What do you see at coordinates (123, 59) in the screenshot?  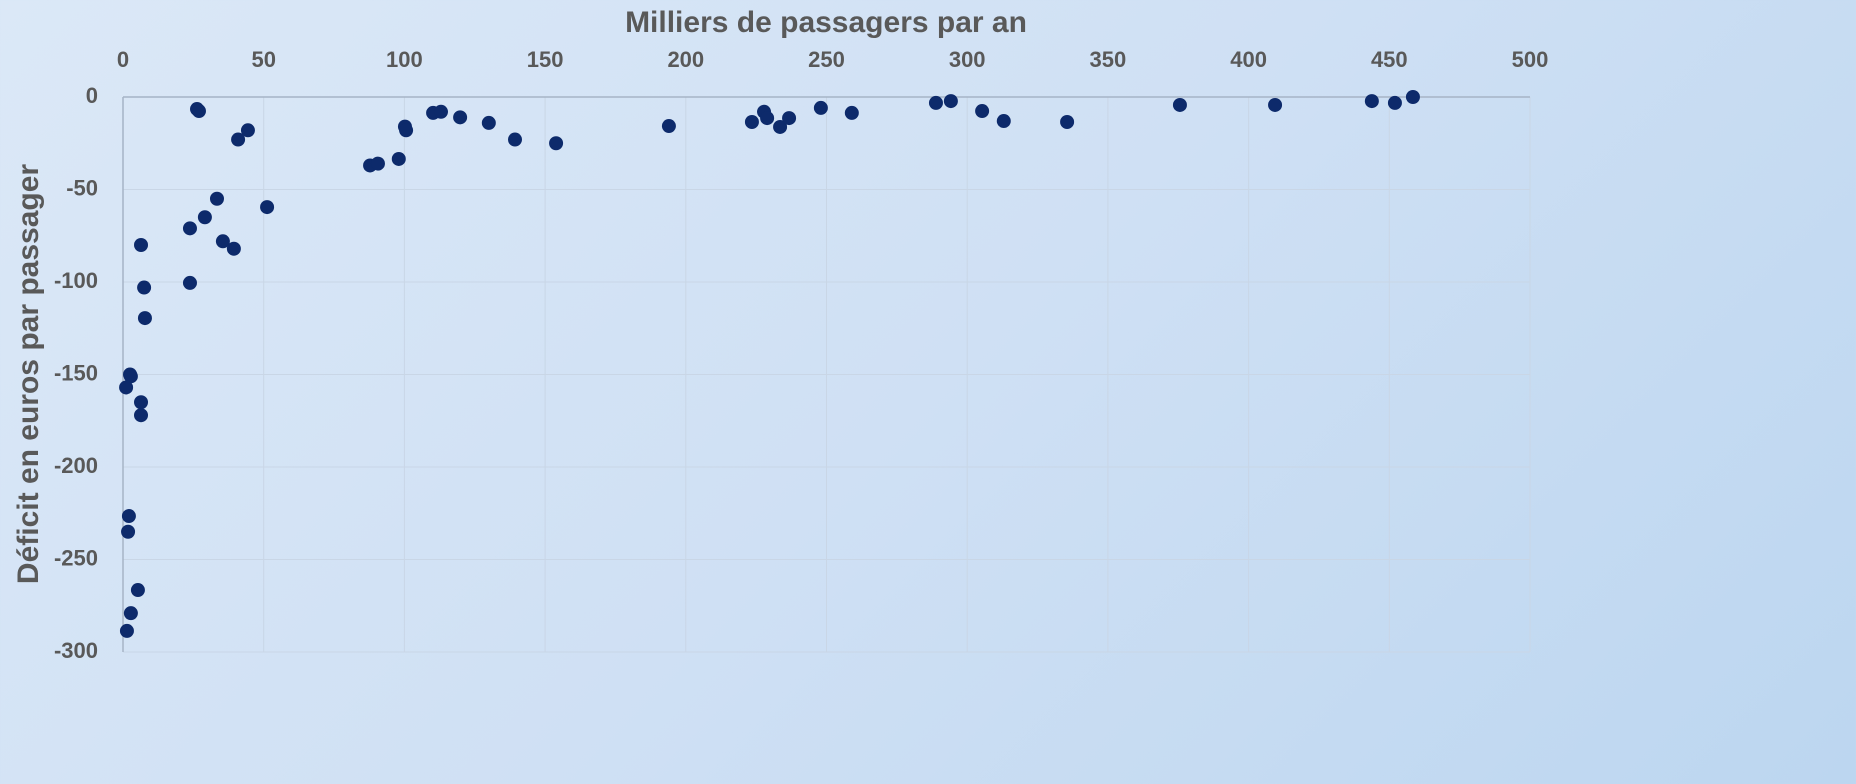 I see `x-tick-label: 0` at bounding box center [123, 59].